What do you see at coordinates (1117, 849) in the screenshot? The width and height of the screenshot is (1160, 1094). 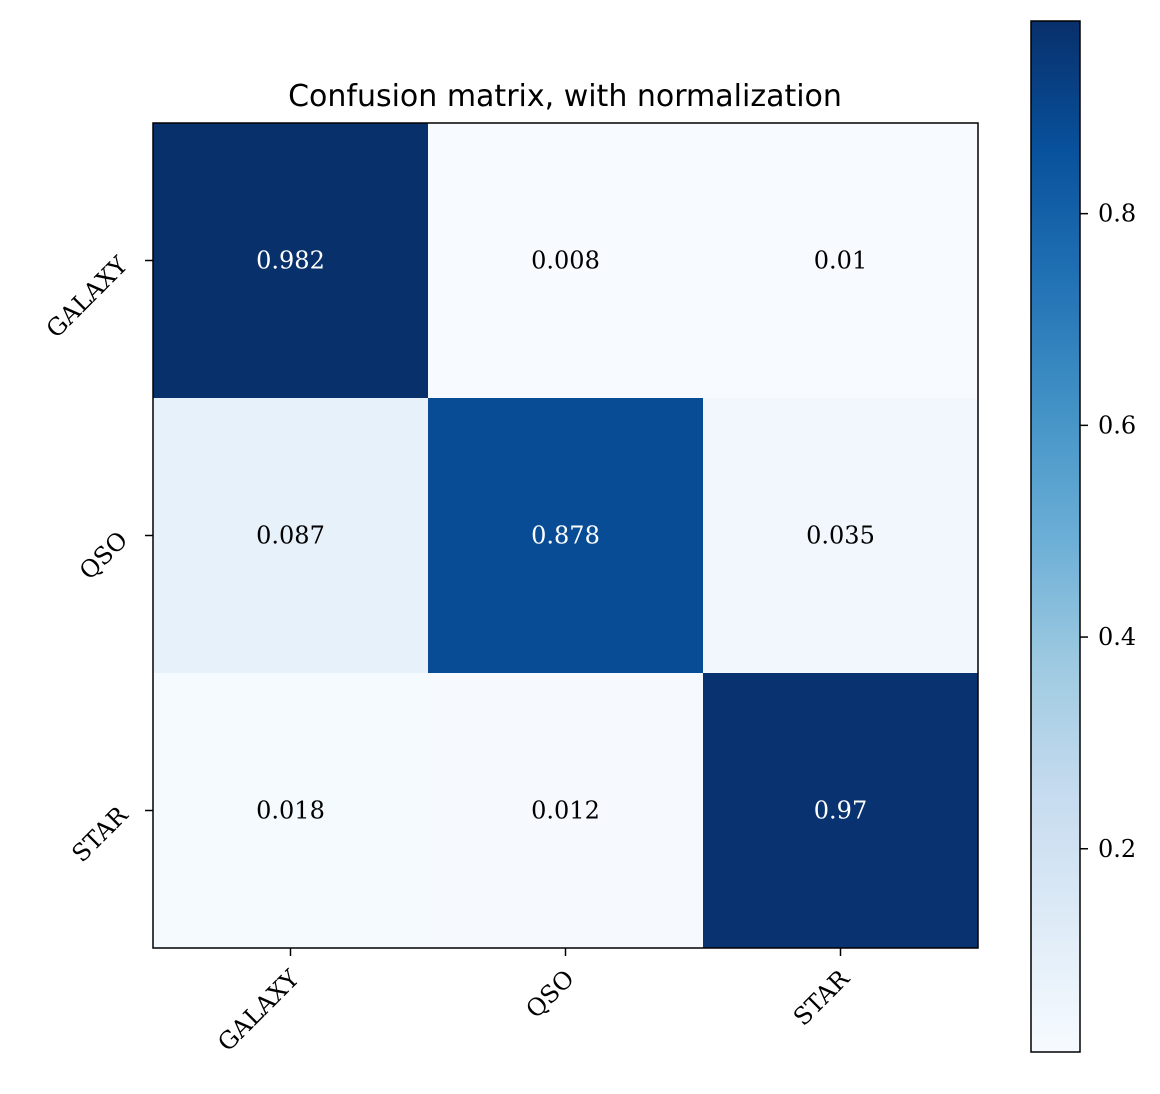 I see `colorbar-tick-label: 0.2` at bounding box center [1117, 849].